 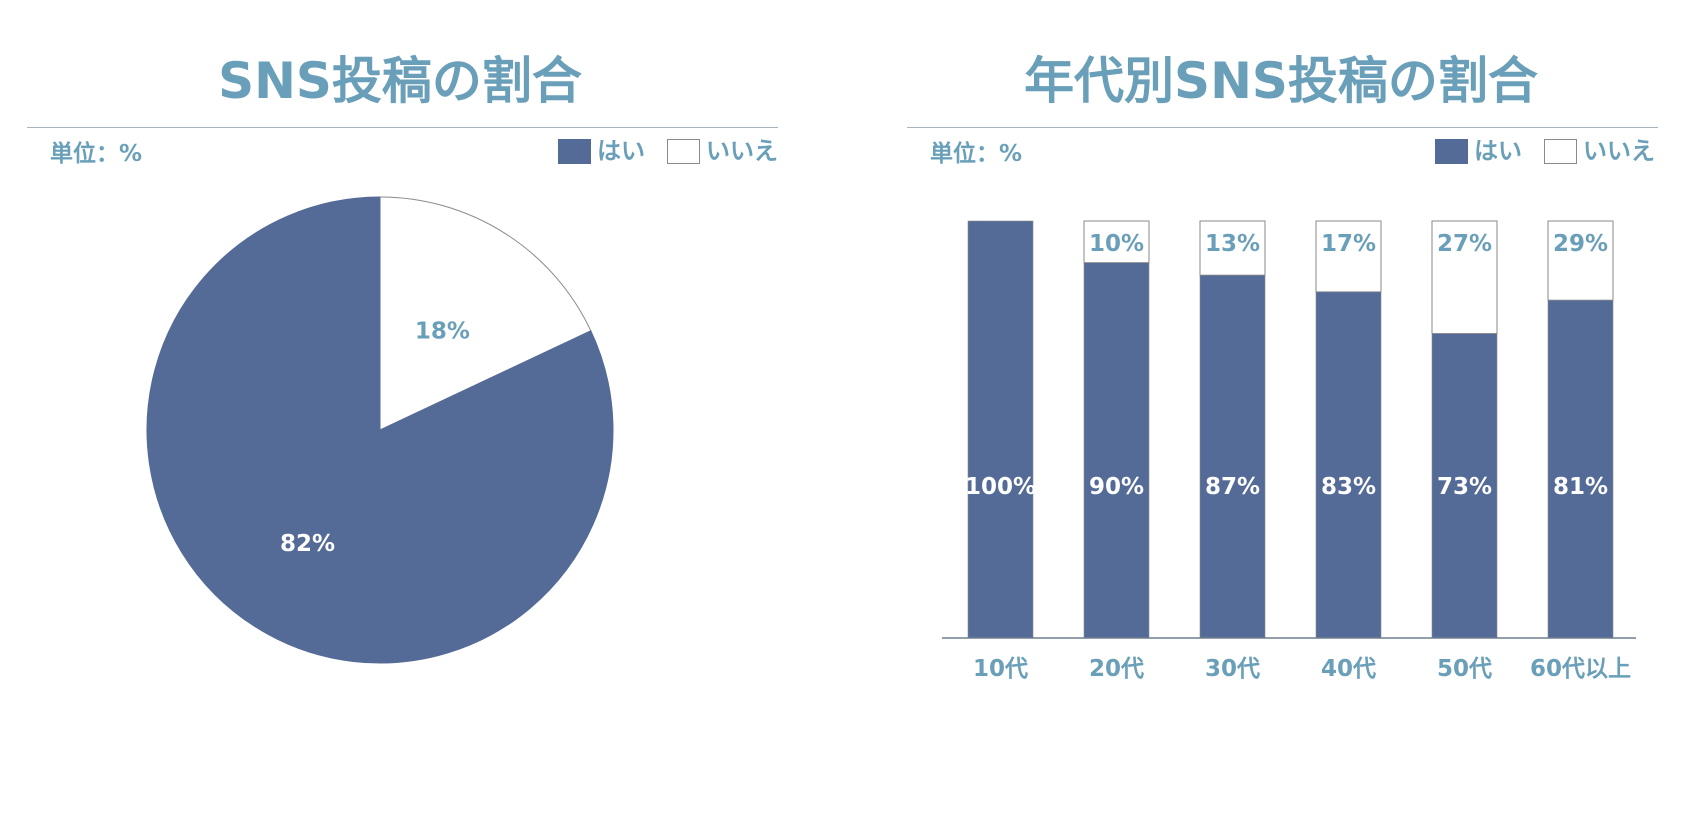 I want to click on bar-label-no: 17%, so click(x=1348, y=244).